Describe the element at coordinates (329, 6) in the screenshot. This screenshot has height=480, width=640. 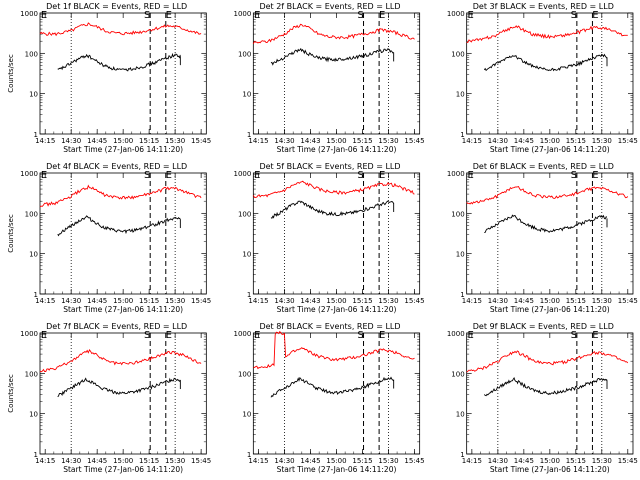
I see `panel-title: Det 2f BLACK = Events, RED = LLD` at that location.